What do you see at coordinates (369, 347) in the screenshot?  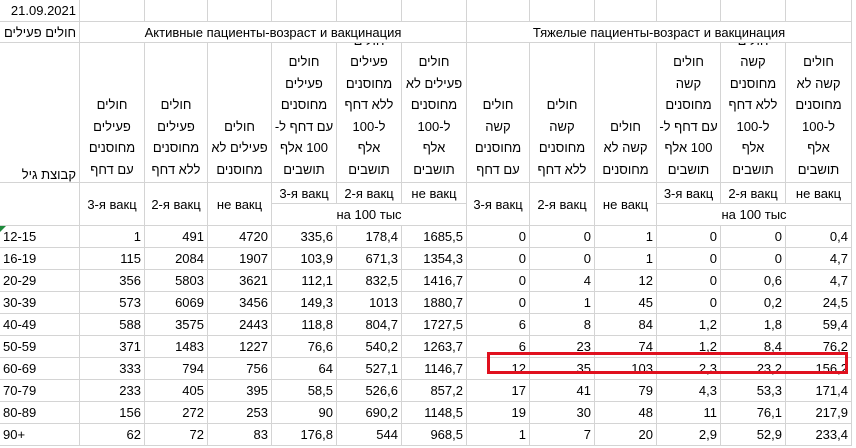 I see `value-cell: 540,2` at bounding box center [369, 347].